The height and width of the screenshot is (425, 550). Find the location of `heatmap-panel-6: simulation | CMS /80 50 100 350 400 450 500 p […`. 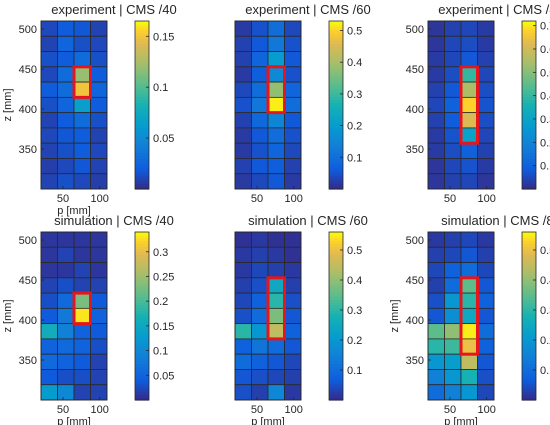

heatmap-panel-6: simulation | CMS /80 50 100 350 400 450 500 p [… is located at coordinates (469, 319).